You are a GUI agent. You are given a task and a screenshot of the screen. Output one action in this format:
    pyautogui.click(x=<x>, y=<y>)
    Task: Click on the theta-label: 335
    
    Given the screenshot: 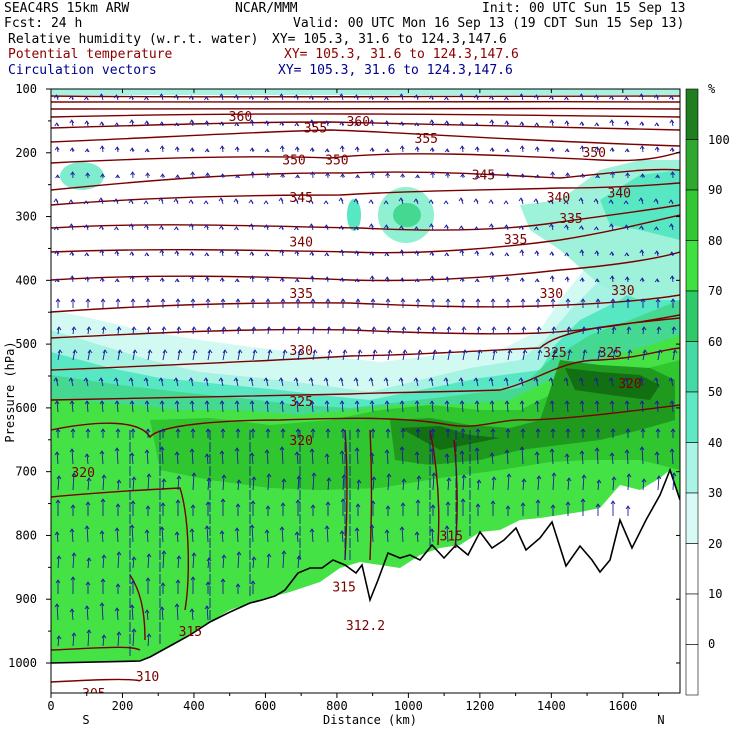 What is the action you would take?
    pyautogui.click(x=570, y=219)
    